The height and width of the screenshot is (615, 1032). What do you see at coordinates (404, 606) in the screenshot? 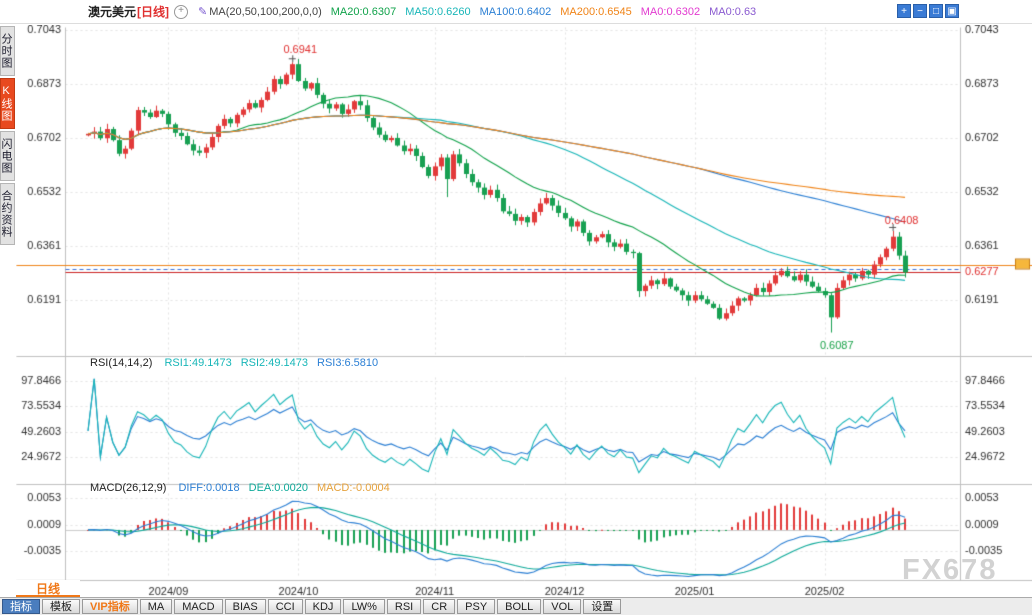
I see `tab-rsi: RSI` at bounding box center [404, 606].